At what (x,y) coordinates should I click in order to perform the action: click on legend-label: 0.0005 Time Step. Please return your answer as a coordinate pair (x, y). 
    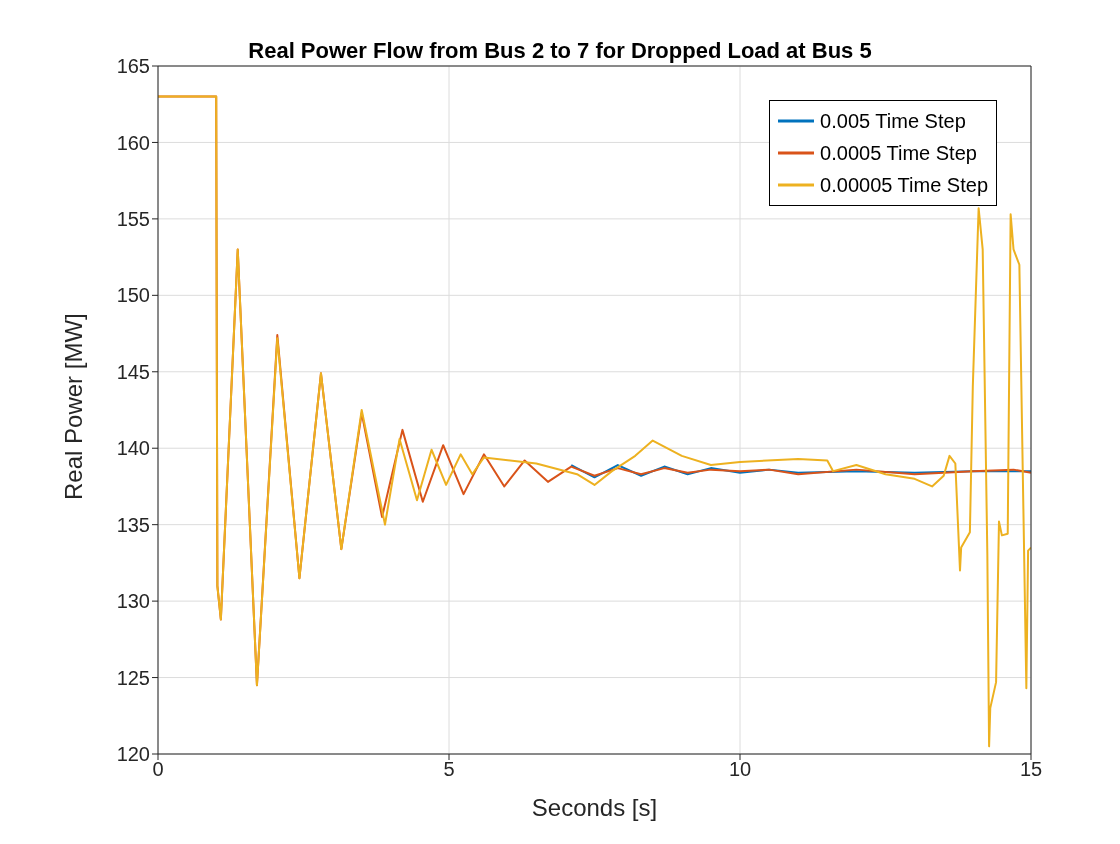
    Looking at the image, I should click on (898, 153).